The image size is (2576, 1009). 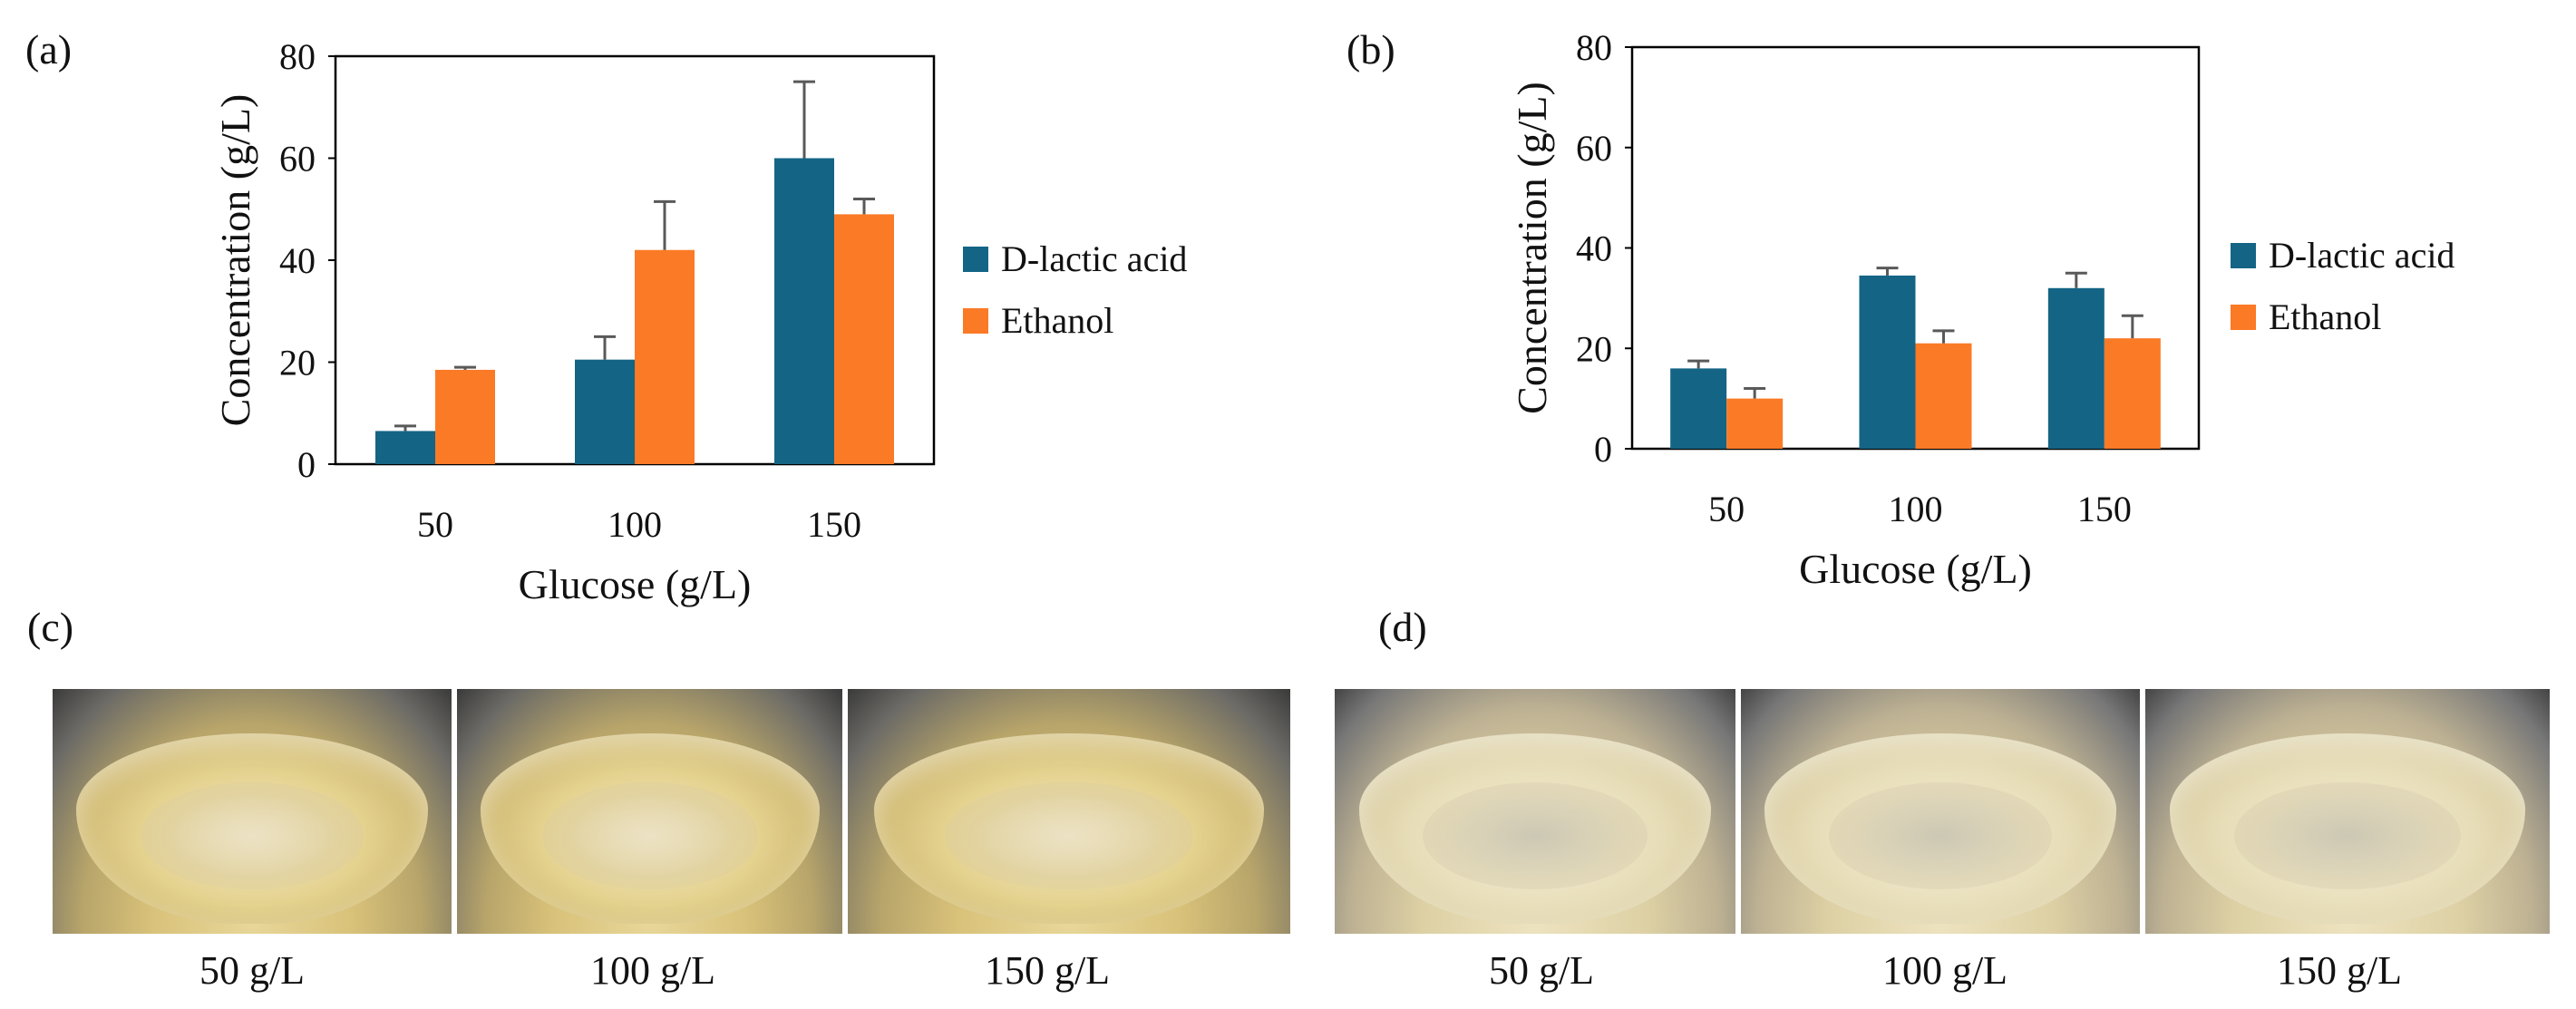 I want to click on photo-strip-d, so click(x=1943, y=811).